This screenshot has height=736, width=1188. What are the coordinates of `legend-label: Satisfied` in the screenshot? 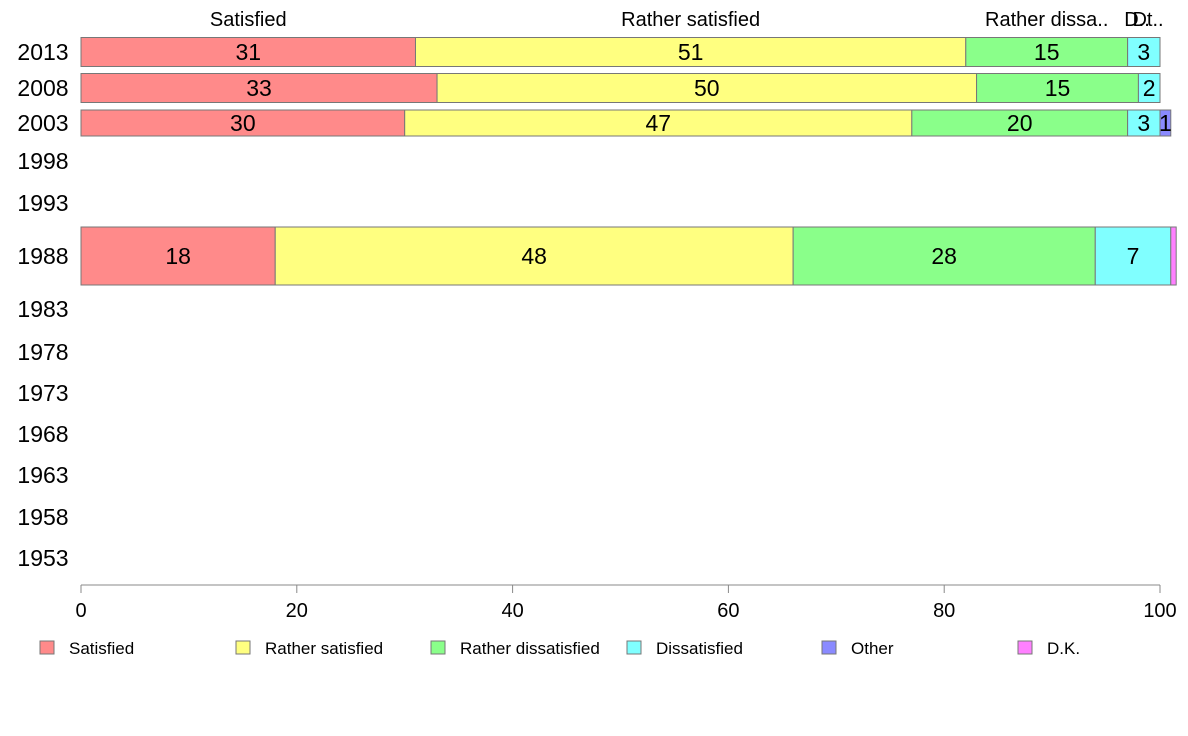 It's located at (101, 648).